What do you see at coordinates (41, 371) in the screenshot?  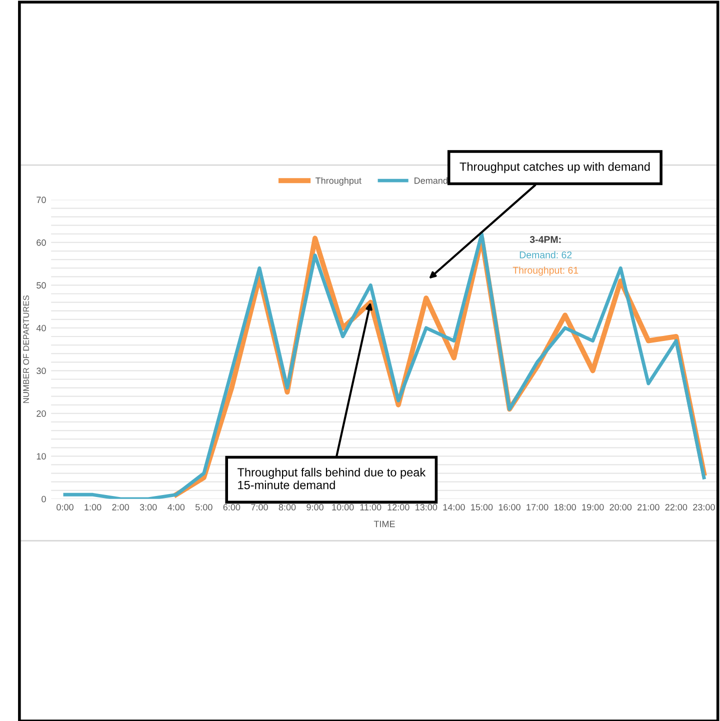 I see `y-tick-label: 30` at bounding box center [41, 371].